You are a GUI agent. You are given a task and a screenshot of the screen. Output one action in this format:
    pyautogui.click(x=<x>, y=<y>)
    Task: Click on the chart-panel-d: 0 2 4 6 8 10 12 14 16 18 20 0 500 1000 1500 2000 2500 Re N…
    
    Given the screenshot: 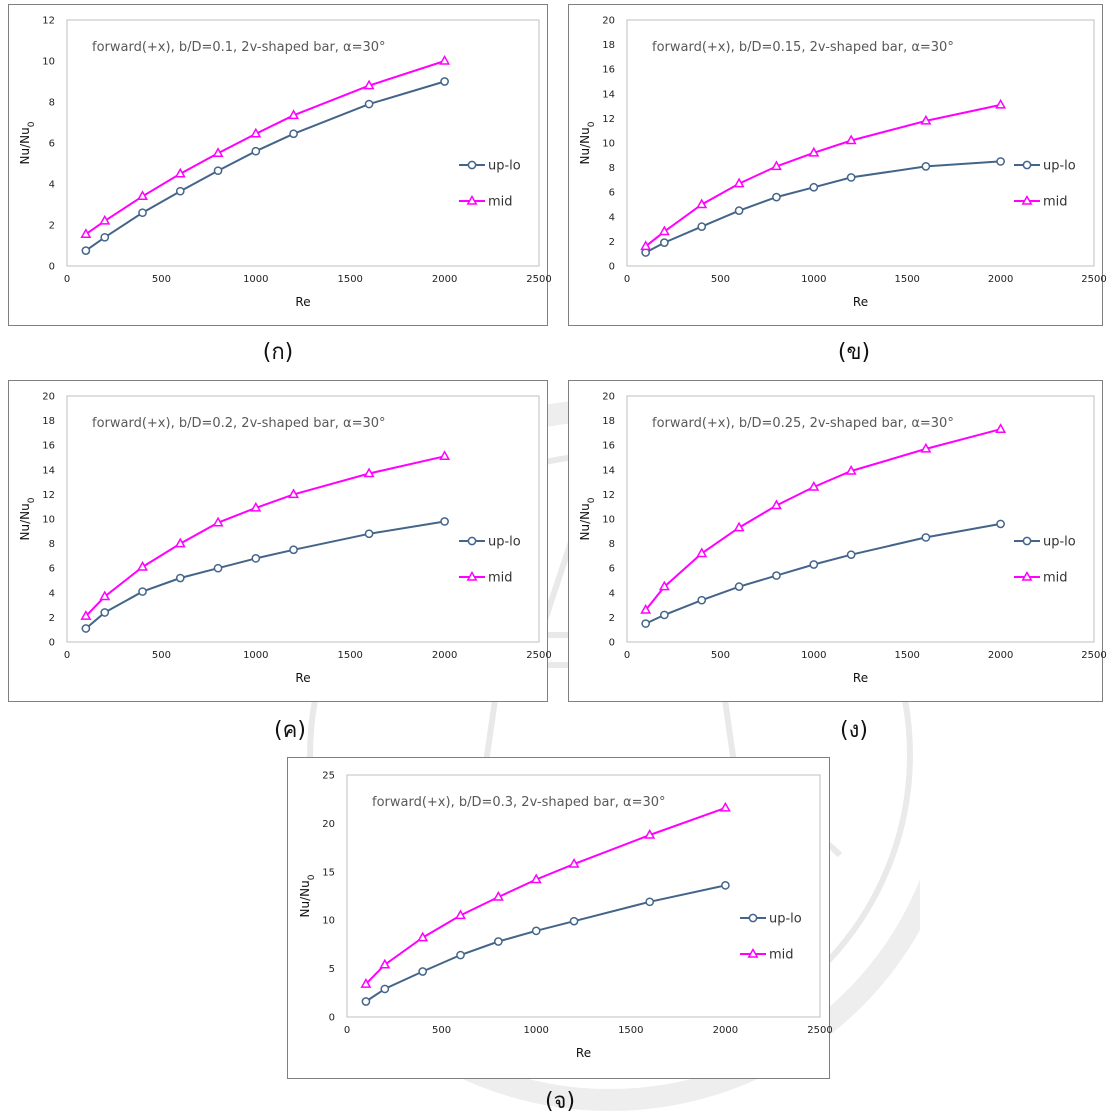 What is the action you would take?
    pyautogui.click(x=837, y=541)
    